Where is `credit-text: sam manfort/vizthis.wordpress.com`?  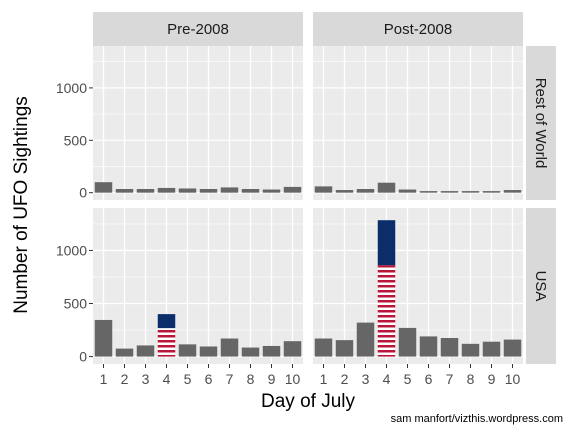
credit-text: sam manfort/vizthis.wordpress.com is located at coordinates (477, 419).